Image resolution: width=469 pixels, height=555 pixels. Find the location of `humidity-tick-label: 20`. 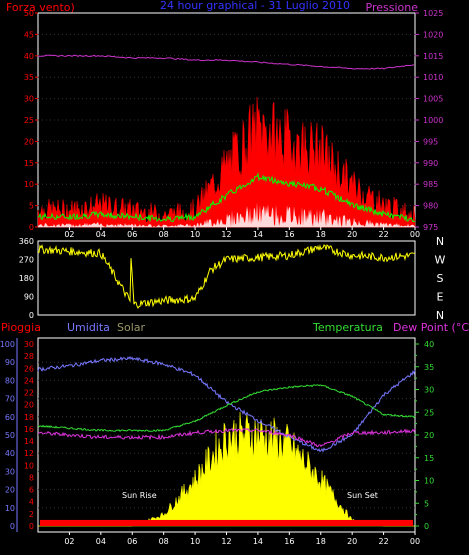

humidity-tick-label: 20 is located at coordinates (10, 490).